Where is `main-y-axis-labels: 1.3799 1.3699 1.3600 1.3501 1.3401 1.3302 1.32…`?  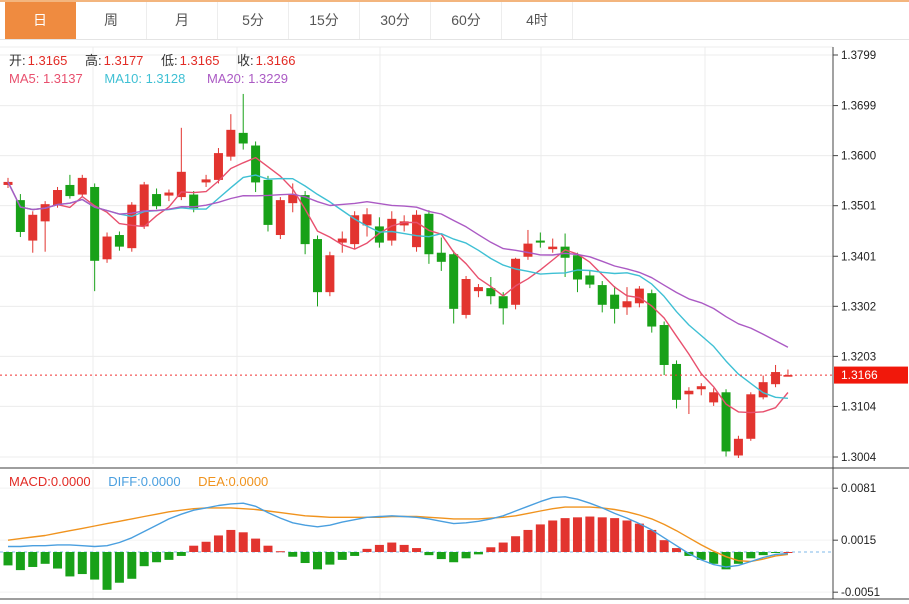
main-y-axis-labels: 1.3799 1.3699 1.3600 1.3501 1.3401 1.3302 1.32… is located at coordinates (855, 257).